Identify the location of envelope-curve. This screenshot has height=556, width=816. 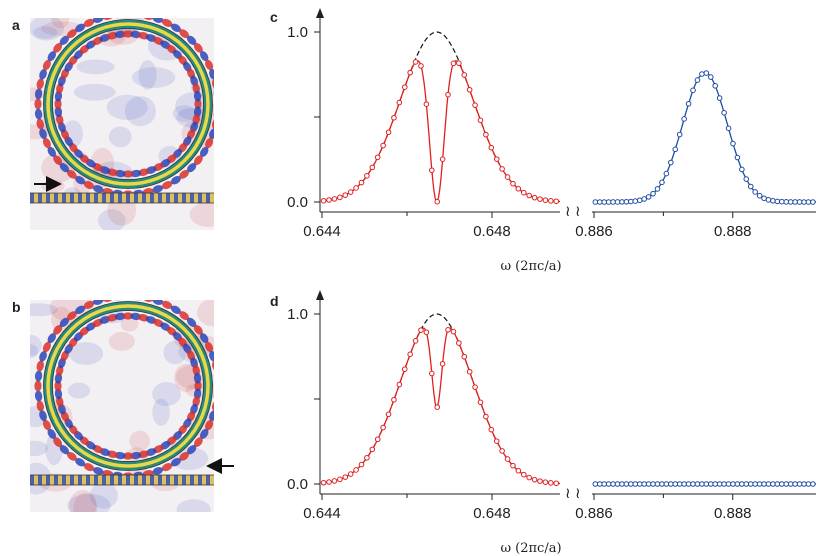
(441, 117).